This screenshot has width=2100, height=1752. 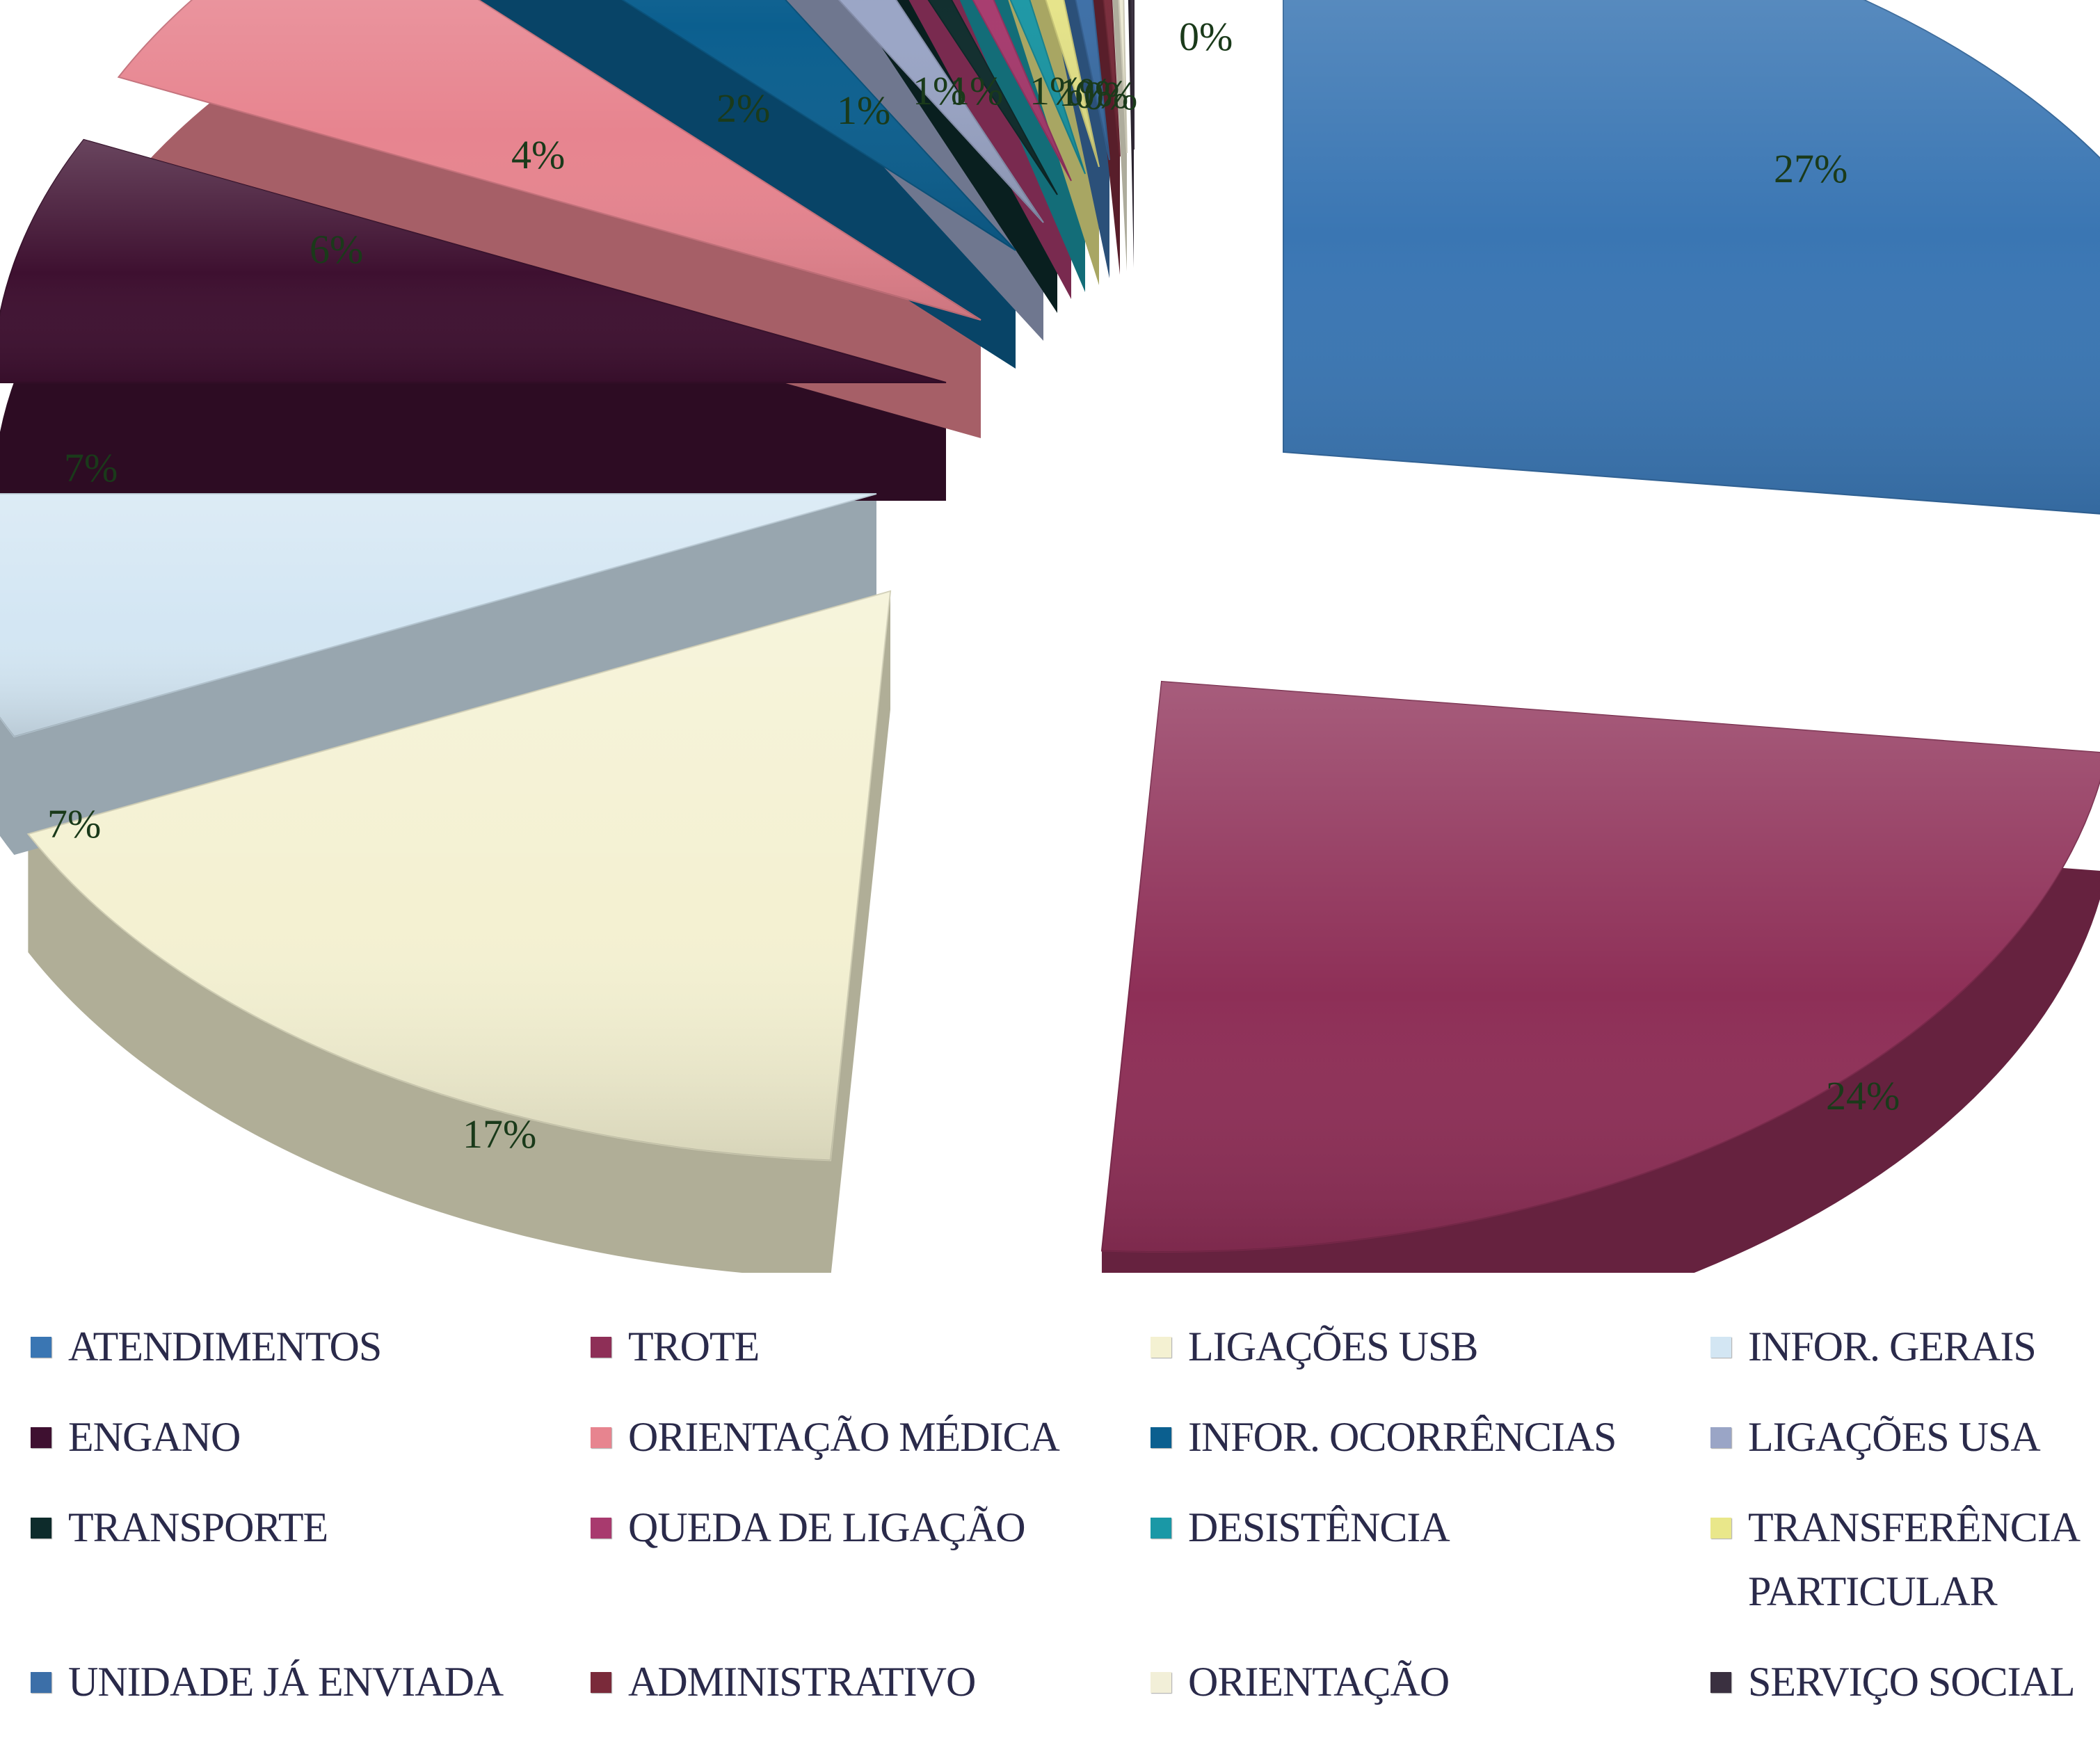 I want to click on slice-label-unidade-ja-enviada: 1%, so click(x=1085, y=93).